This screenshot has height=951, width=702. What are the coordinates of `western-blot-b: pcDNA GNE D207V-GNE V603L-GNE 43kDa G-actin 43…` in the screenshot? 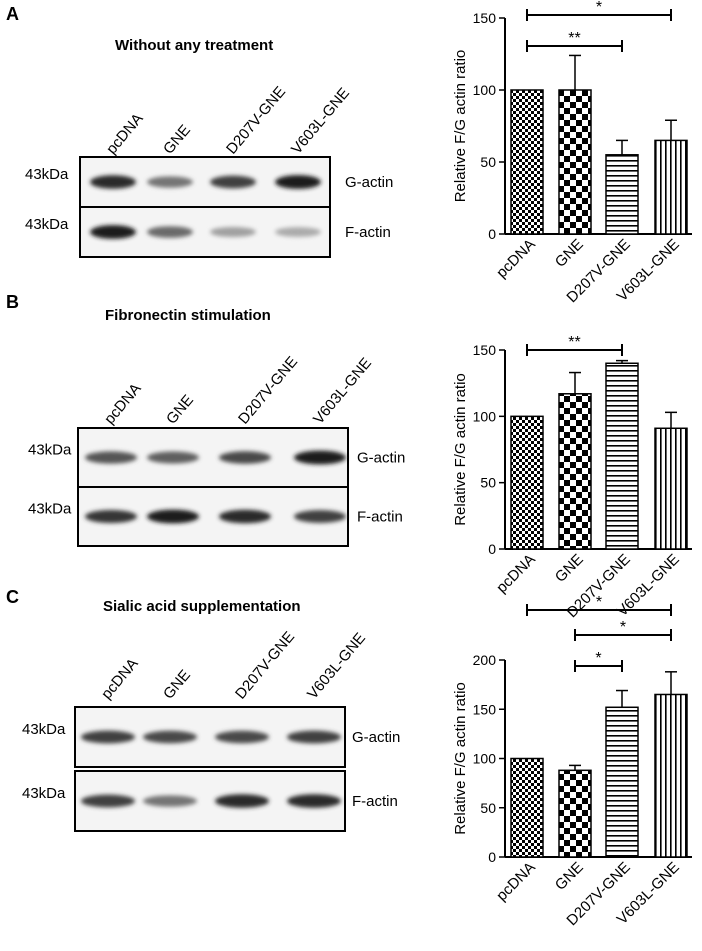 It's located at (216, 450).